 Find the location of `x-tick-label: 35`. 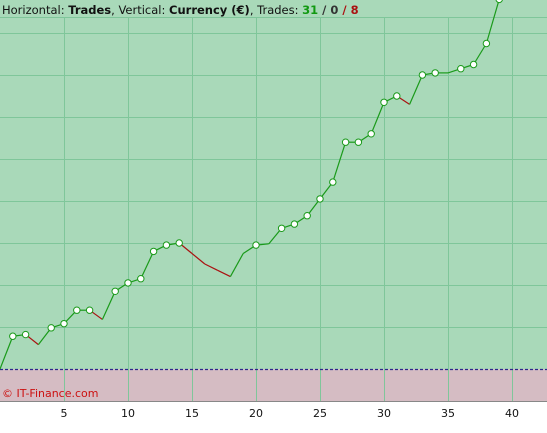

x-tick-label: 35 is located at coordinates (448, 413).